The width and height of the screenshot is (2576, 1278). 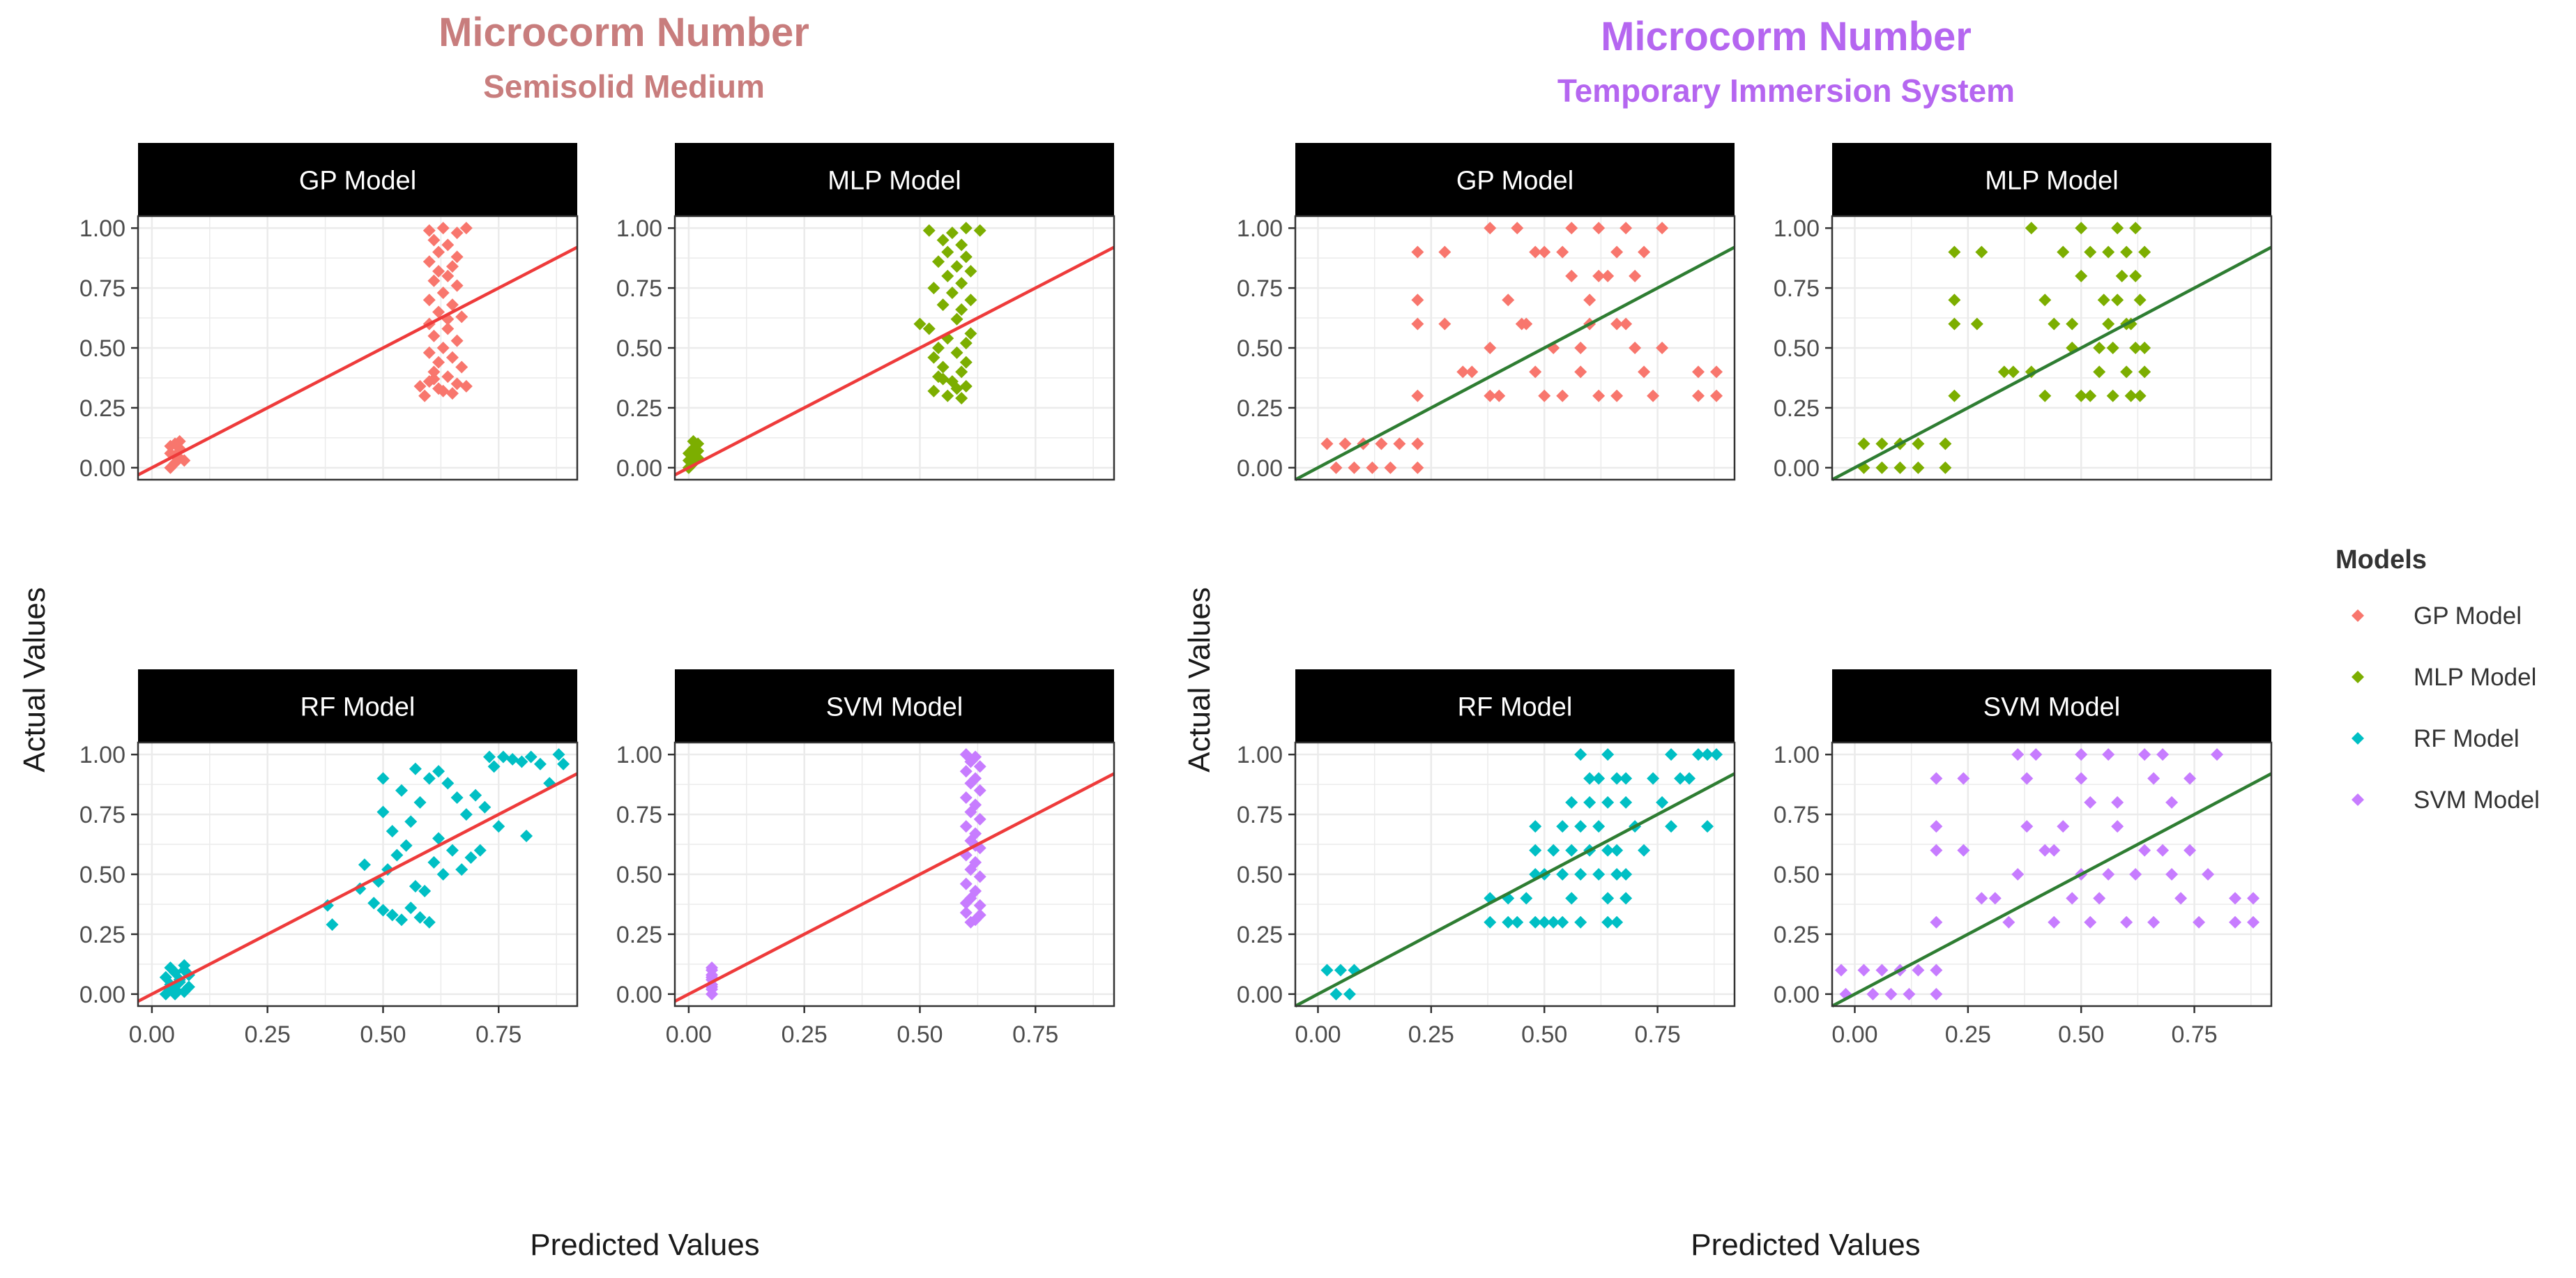 I want to click on y-tick-label: 0.00, so click(x=1797, y=468).